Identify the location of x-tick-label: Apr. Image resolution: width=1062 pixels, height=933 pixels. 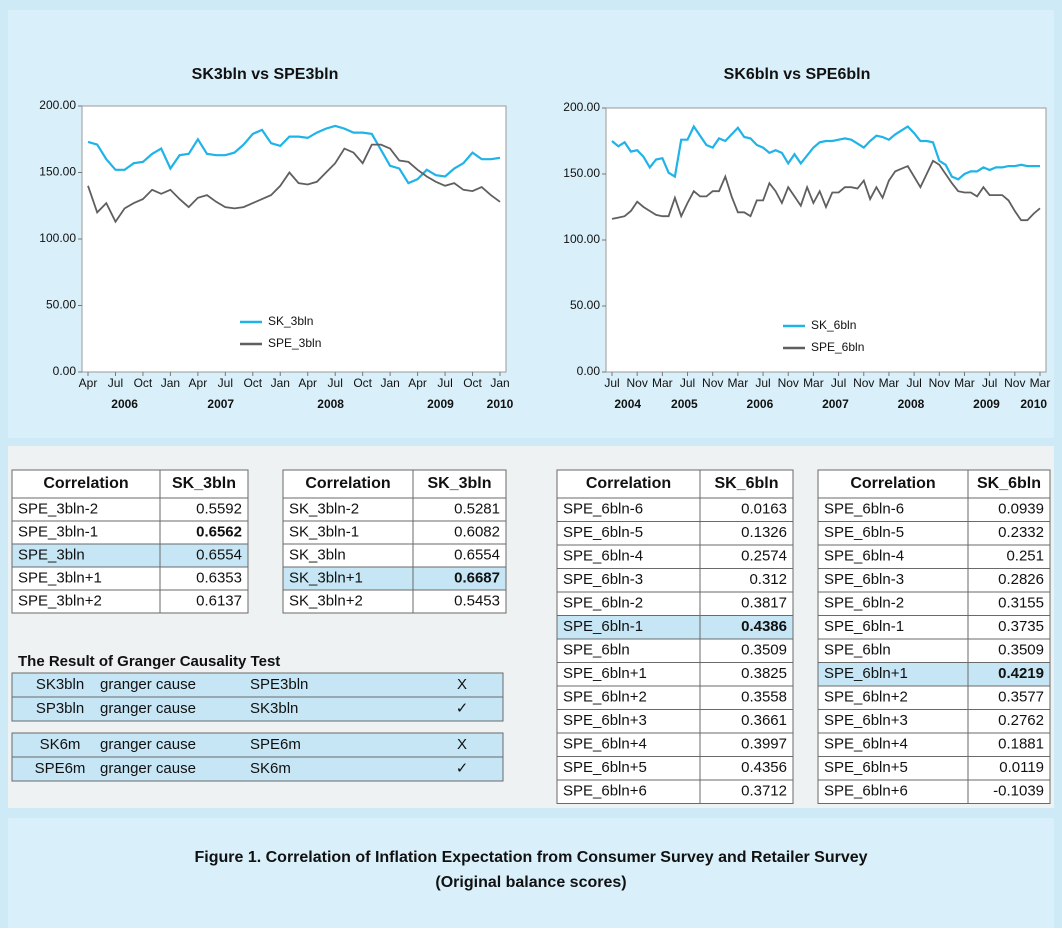
(88, 383).